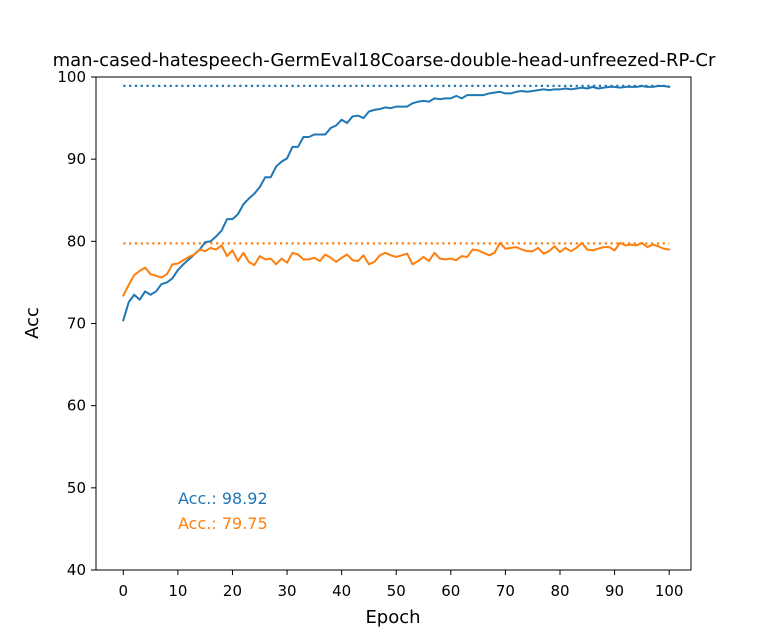 This screenshot has width=768, height=640. What do you see at coordinates (76, 324) in the screenshot?
I see `y-tick-label: 70` at bounding box center [76, 324].